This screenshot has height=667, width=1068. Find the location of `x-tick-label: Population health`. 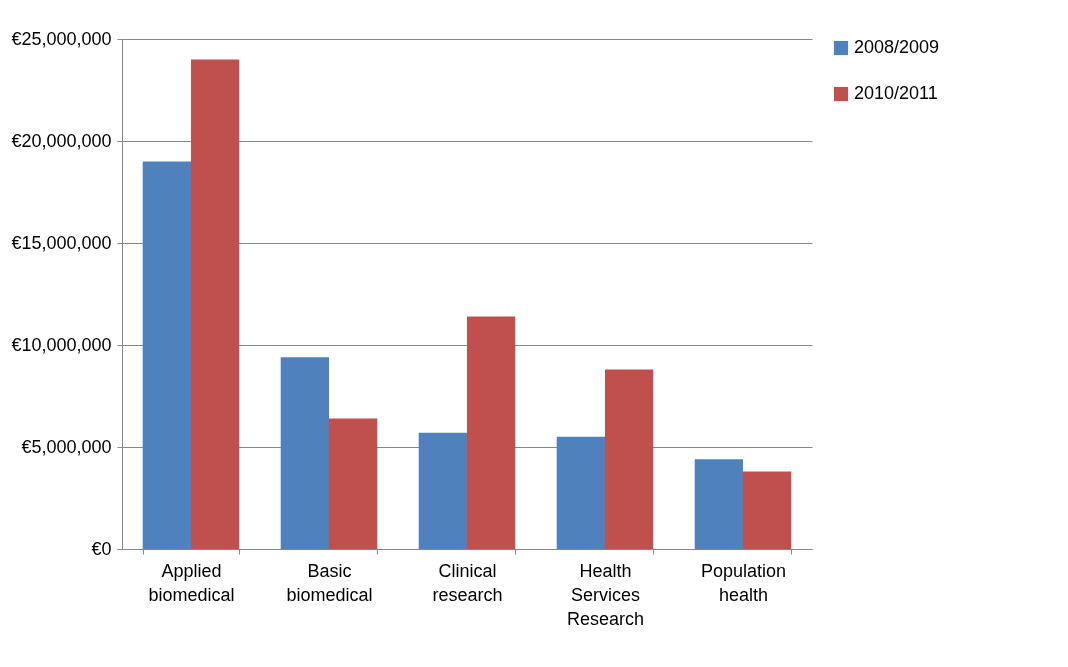

x-tick-label: Population health is located at coordinates (743, 582).